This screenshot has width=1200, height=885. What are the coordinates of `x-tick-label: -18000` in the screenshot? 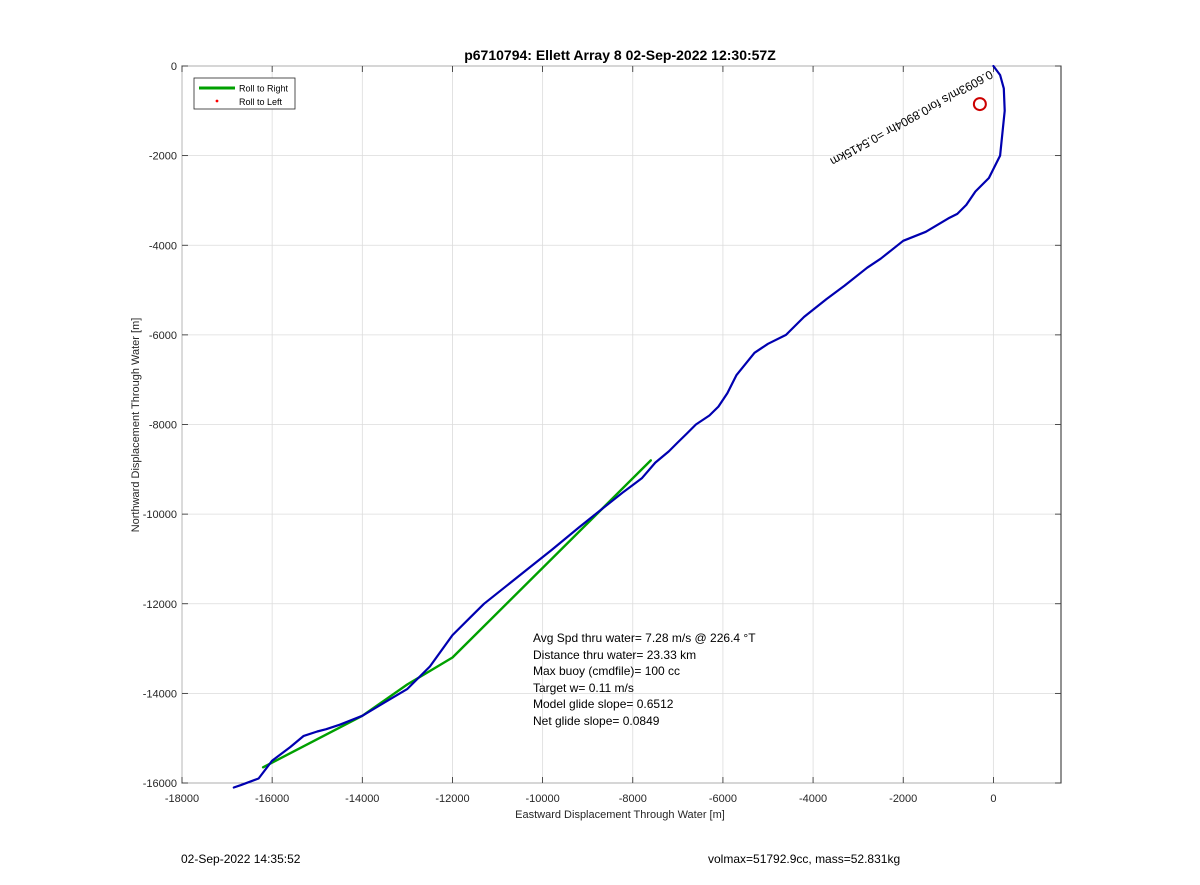 It's located at (182, 799).